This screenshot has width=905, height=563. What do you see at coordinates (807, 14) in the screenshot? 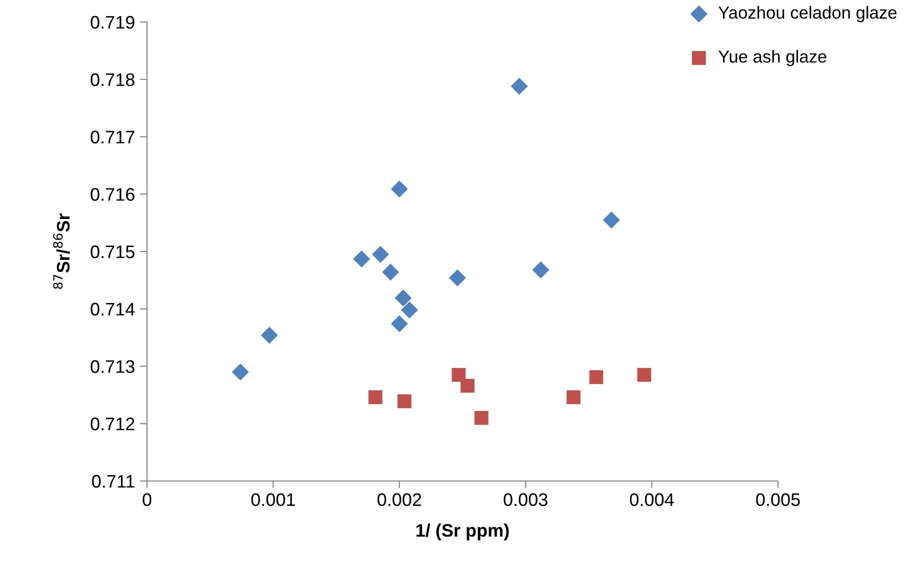
I see `legend-label: Yaozhou celadon glaze` at bounding box center [807, 14].